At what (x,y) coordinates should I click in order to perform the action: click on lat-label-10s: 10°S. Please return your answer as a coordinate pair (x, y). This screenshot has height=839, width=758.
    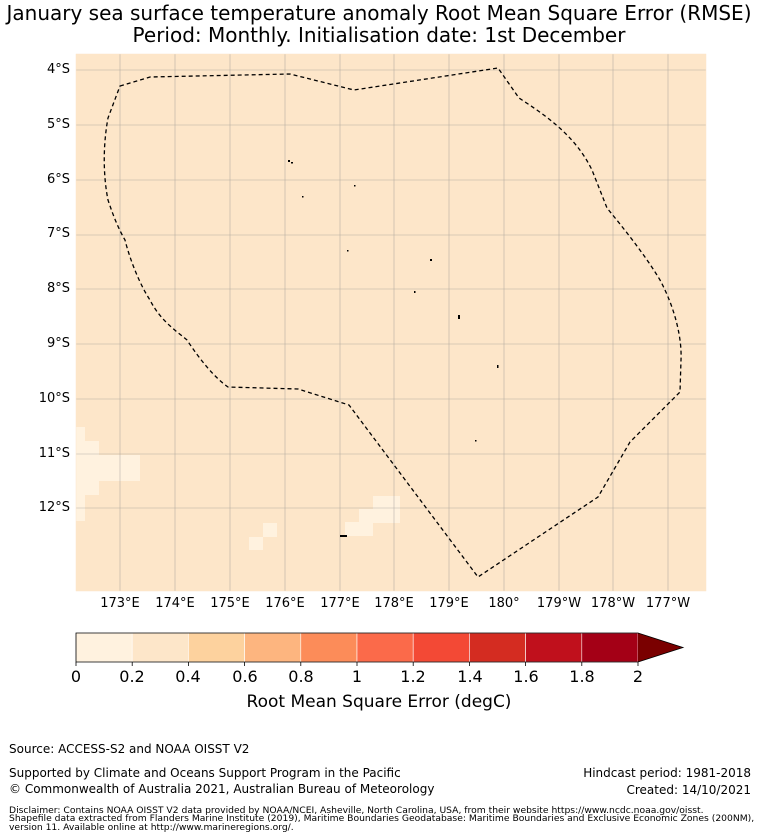
    Looking at the image, I should click on (54, 398).